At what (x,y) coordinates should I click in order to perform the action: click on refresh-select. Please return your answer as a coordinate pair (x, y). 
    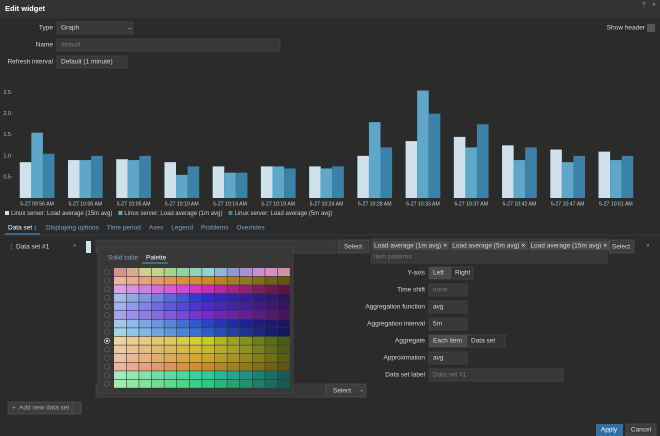
    Looking at the image, I should click on (92, 62).